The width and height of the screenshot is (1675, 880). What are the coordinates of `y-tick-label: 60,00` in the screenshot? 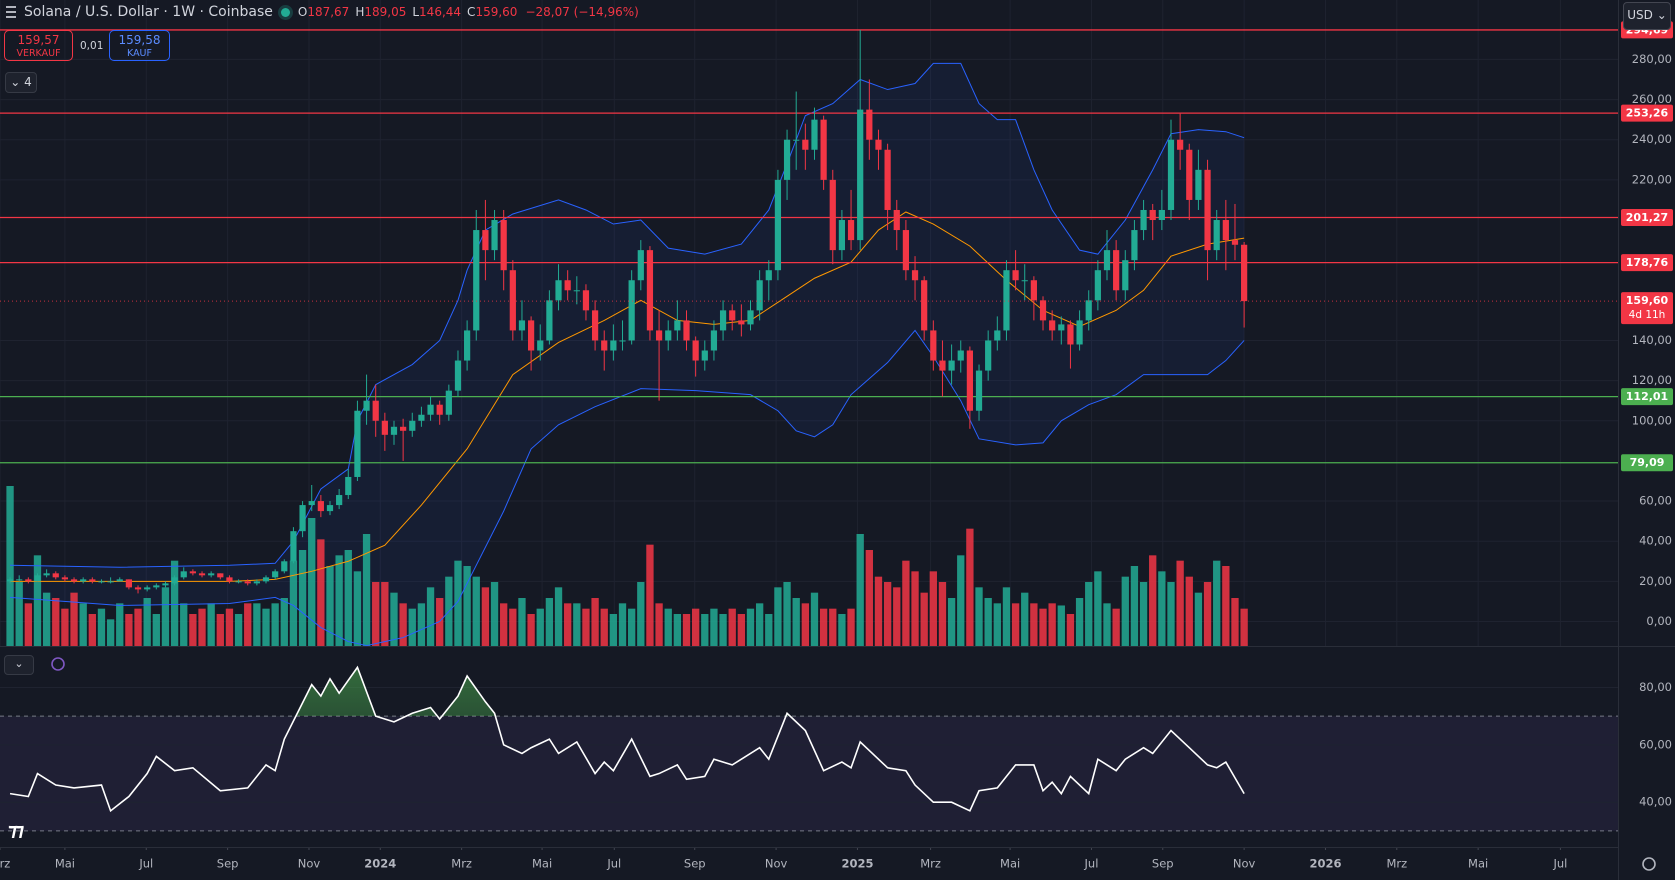 It's located at (1655, 501).